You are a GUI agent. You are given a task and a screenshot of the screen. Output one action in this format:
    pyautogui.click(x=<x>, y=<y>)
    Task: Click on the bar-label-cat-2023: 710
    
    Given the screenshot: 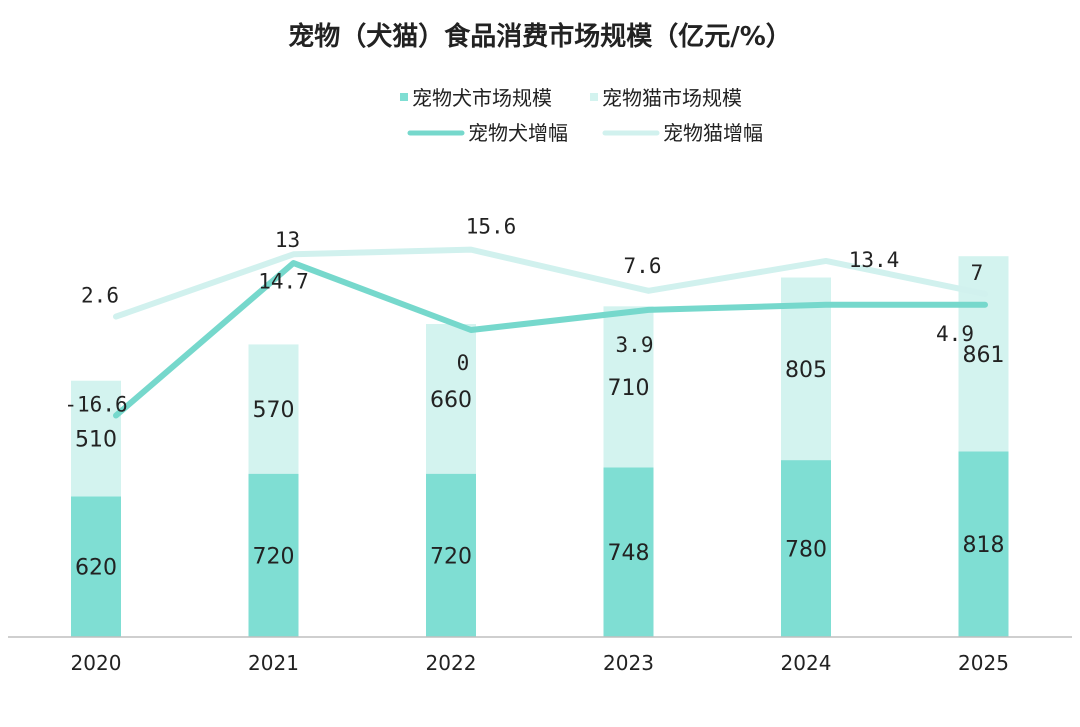 What is the action you would take?
    pyautogui.click(x=629, y=388)
    